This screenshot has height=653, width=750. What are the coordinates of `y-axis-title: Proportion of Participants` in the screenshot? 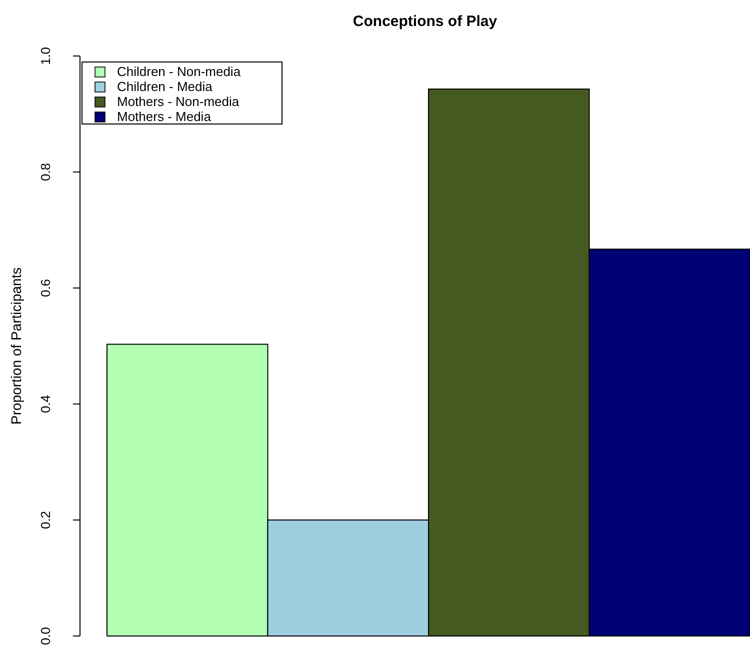 It's located at (16, 346).